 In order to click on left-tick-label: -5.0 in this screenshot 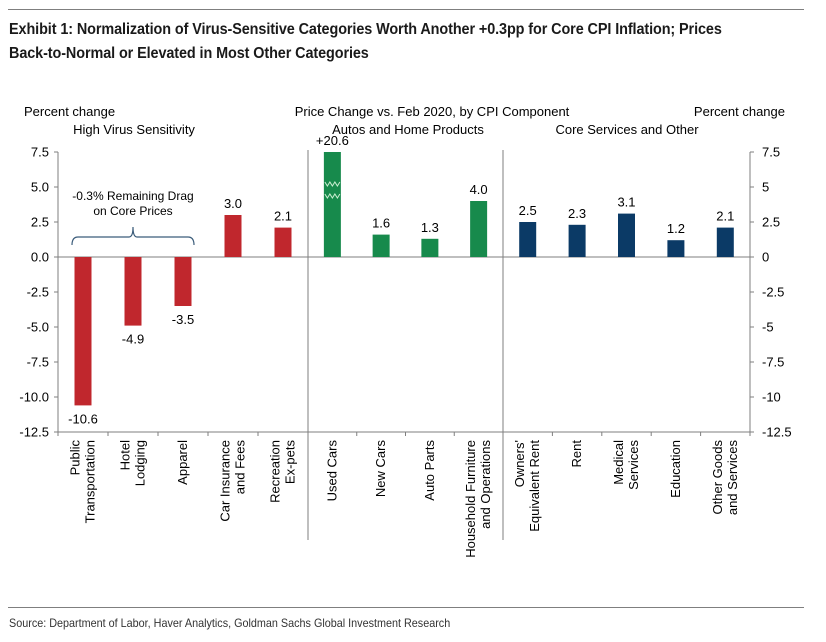, I will do `click(38, 327)`.